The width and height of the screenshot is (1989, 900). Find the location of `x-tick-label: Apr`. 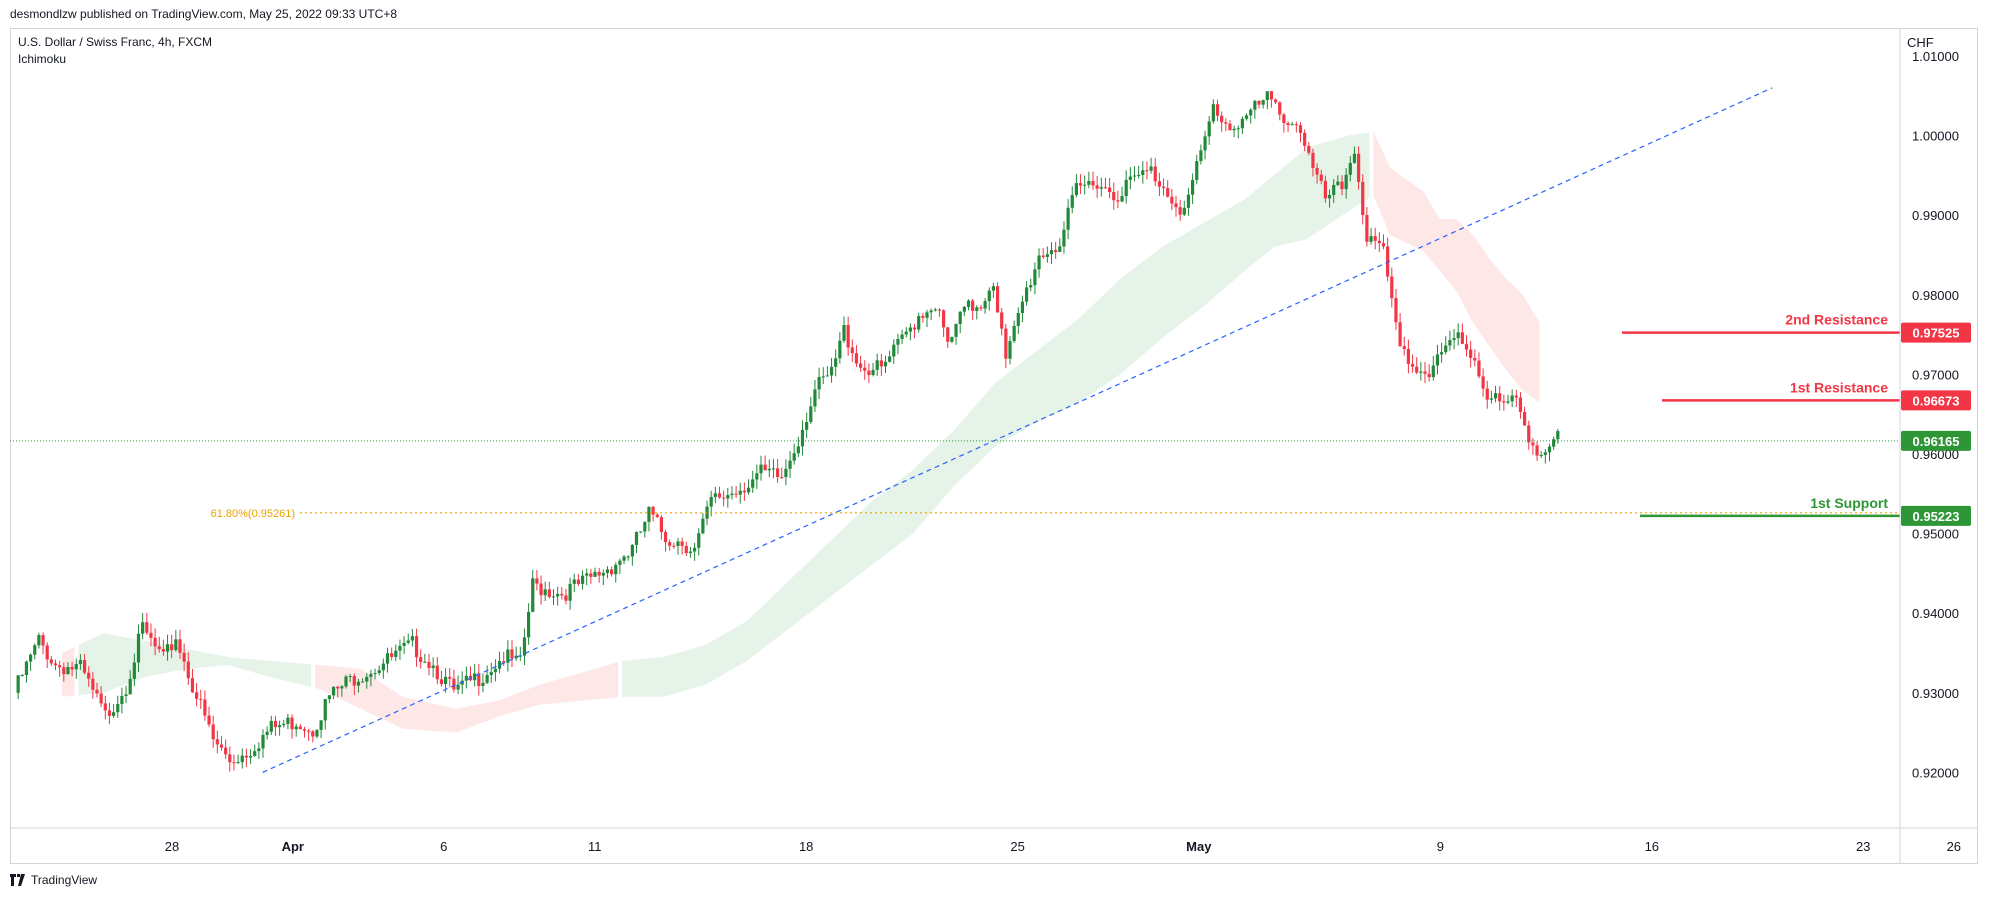

x-tick-label: Apr is located at coordinates (293, 846).